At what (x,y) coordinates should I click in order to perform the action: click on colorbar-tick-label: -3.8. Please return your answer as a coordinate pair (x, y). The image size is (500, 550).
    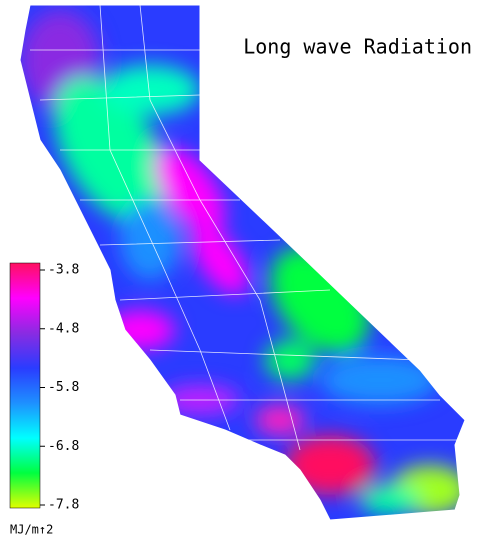
    Looking at the image, I should click on (63, 270).